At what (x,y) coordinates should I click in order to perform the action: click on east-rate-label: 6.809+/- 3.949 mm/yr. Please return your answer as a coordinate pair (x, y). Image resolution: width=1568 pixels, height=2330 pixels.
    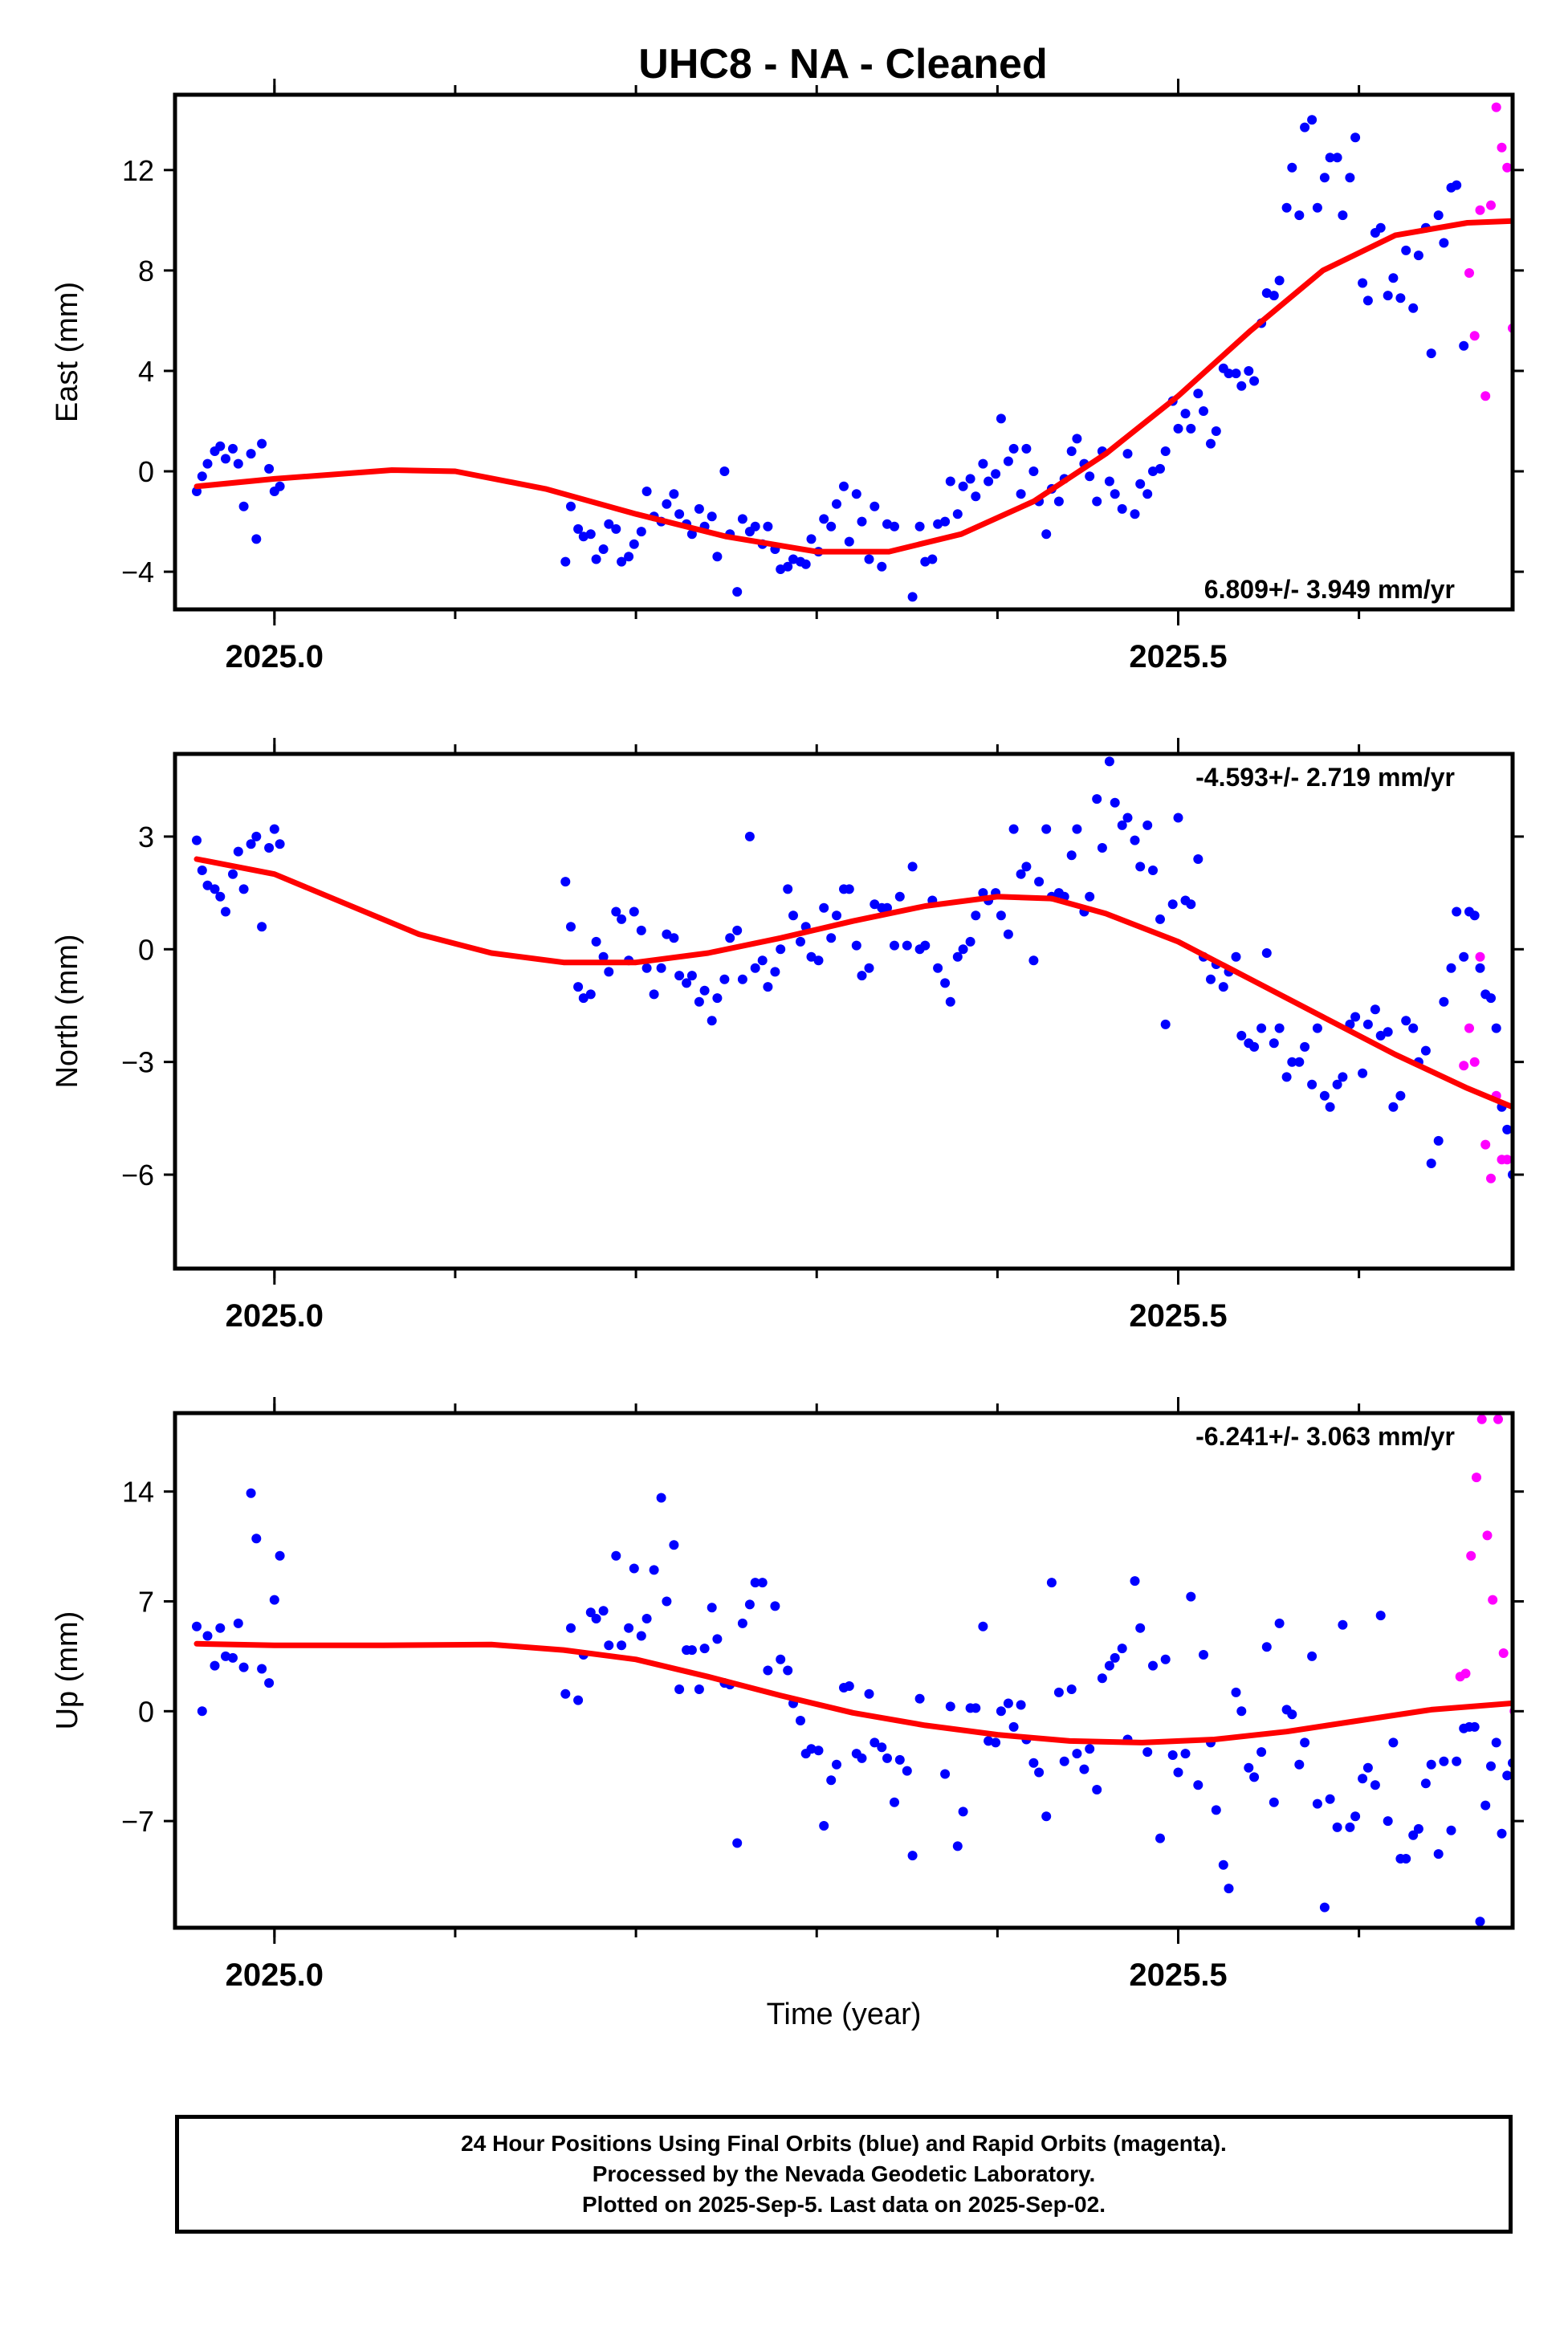
    Looking at the image, I should click on (1329, 589).